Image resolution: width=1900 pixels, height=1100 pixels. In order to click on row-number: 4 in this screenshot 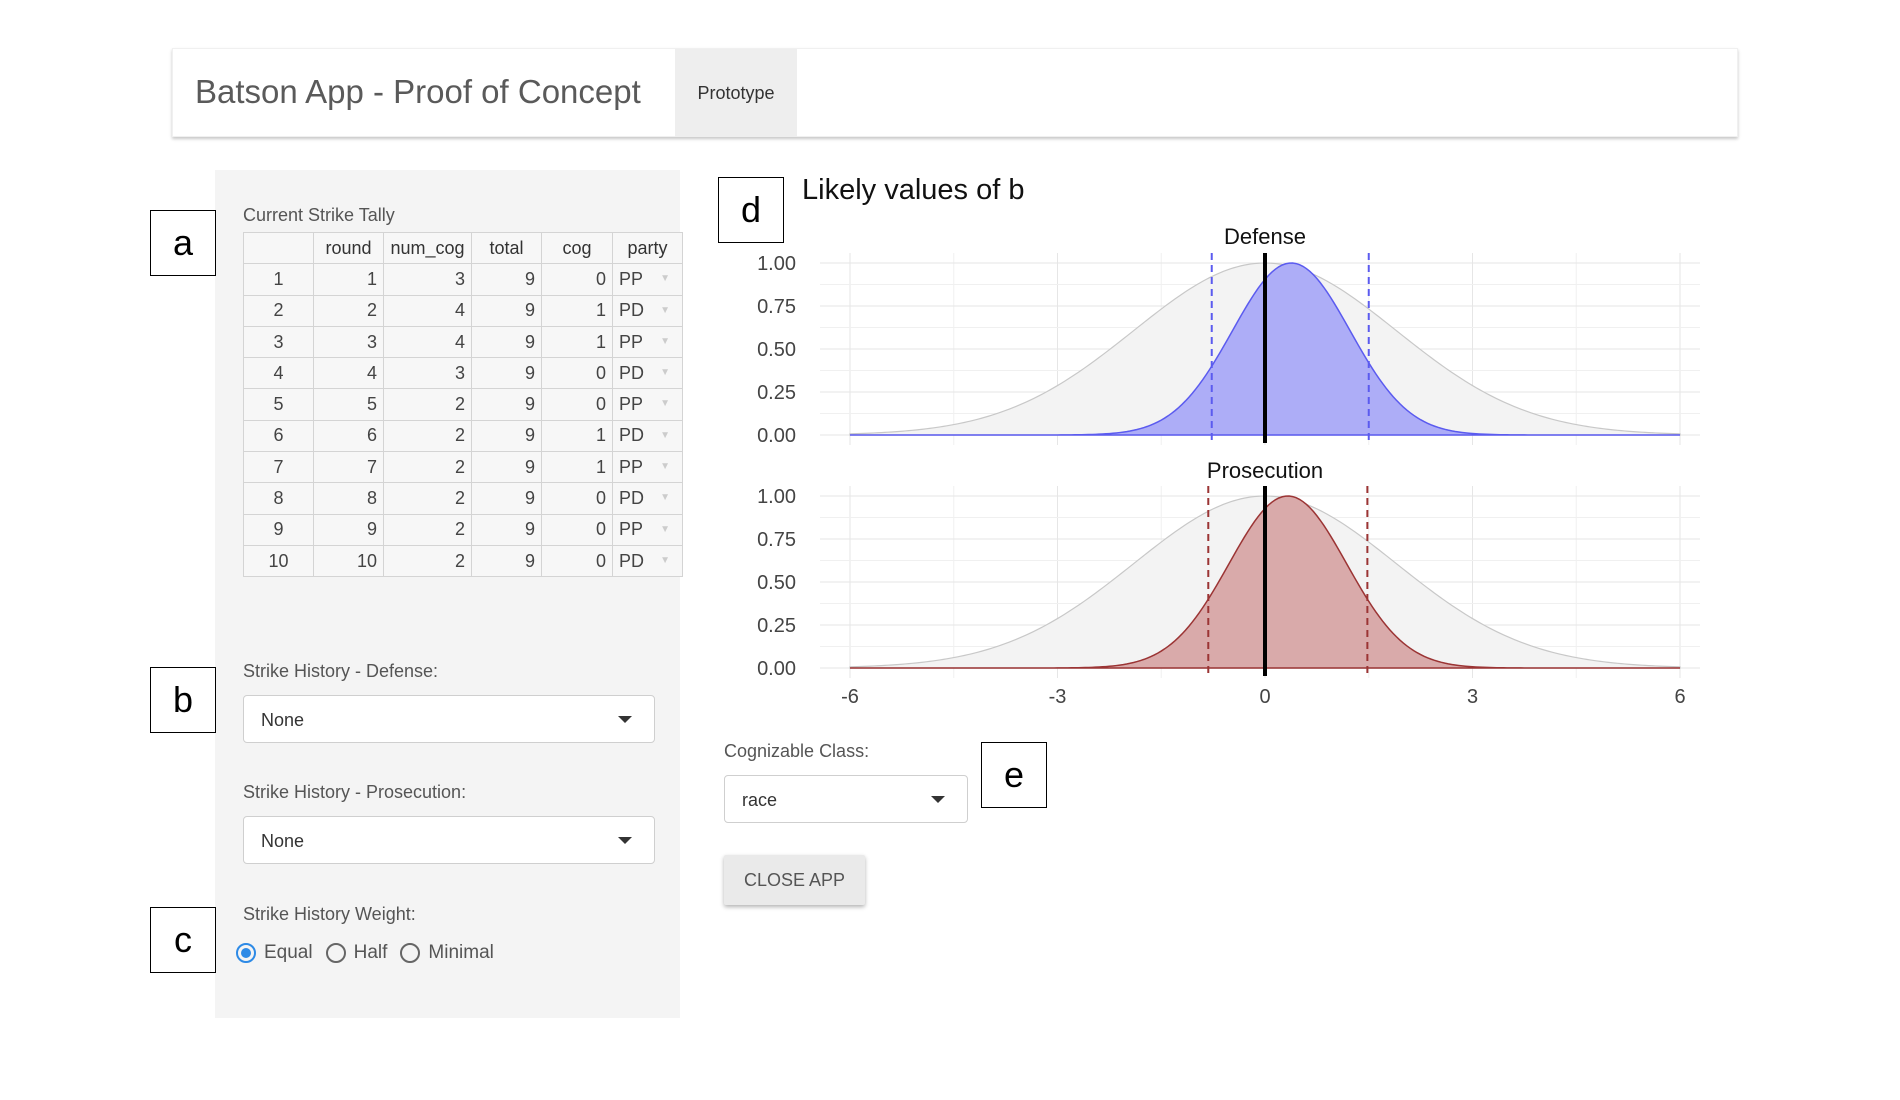, I will do `click(278, 373)`.